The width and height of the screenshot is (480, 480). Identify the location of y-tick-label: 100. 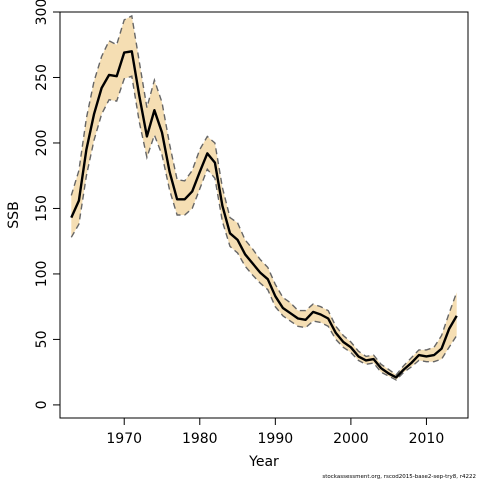
(42, 274).